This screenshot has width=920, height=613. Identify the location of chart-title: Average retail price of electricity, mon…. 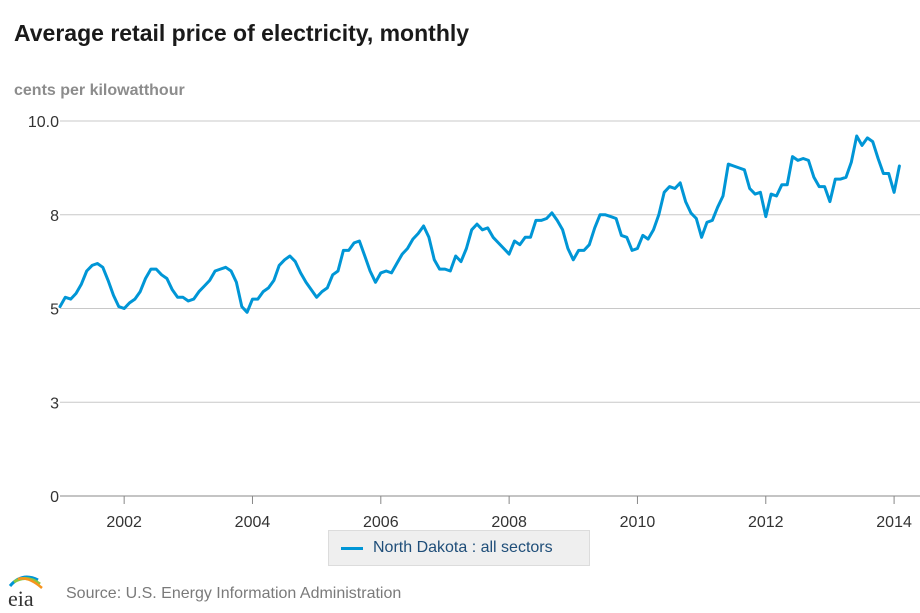
(242, 33).